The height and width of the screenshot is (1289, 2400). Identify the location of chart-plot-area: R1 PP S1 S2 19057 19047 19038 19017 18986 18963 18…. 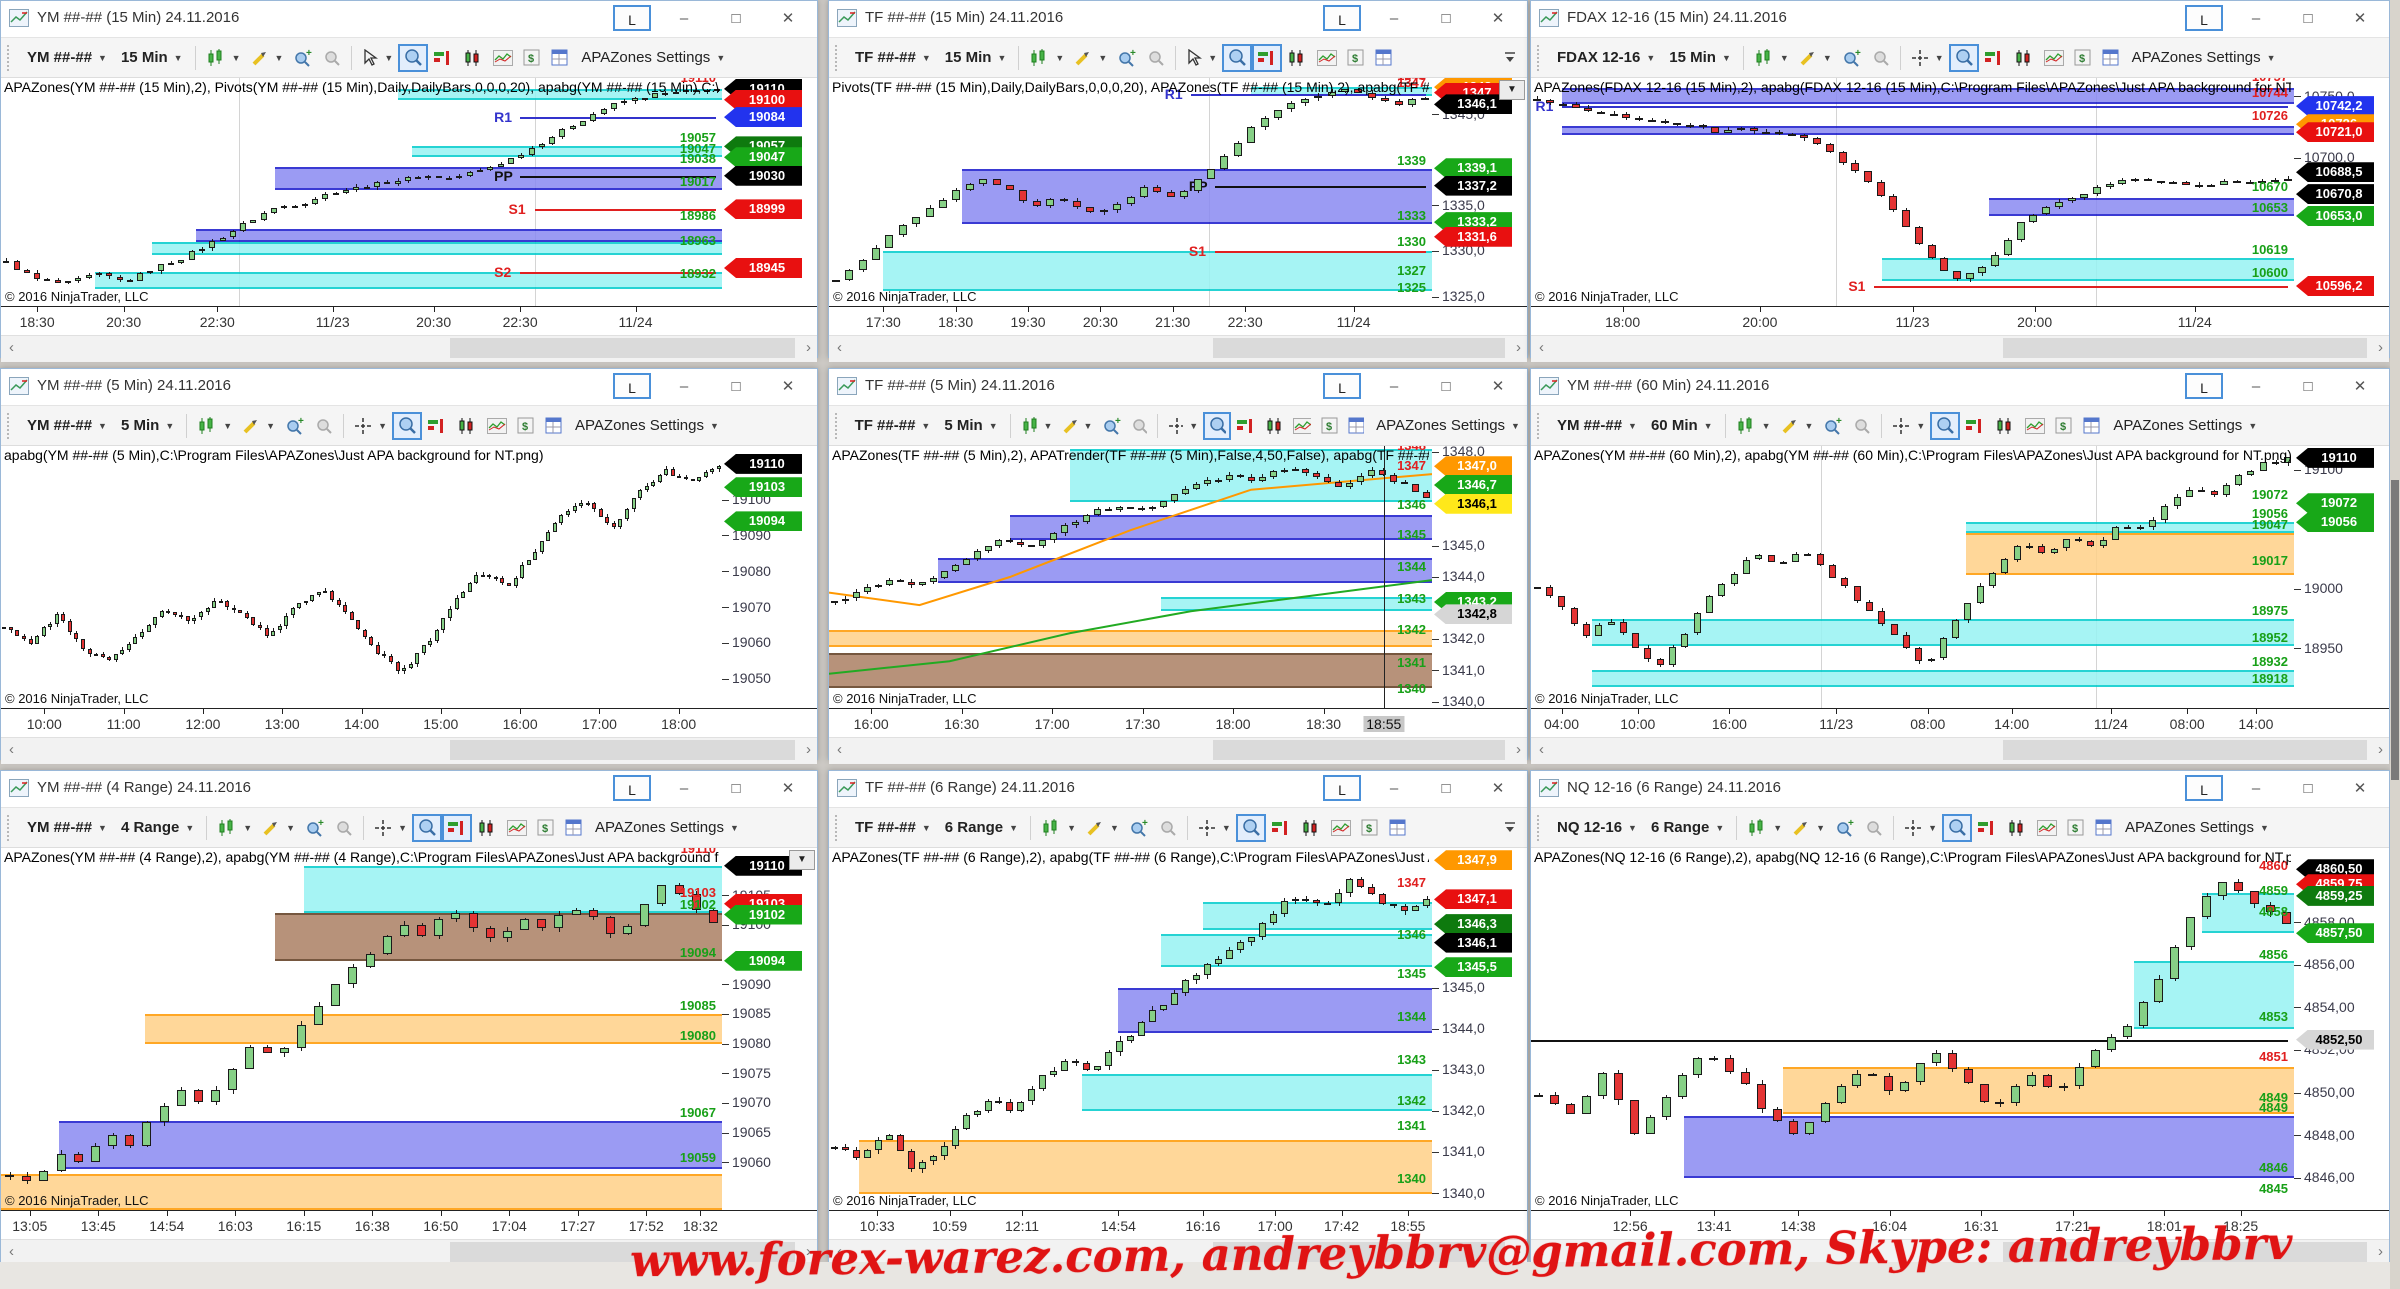
(362, 192).